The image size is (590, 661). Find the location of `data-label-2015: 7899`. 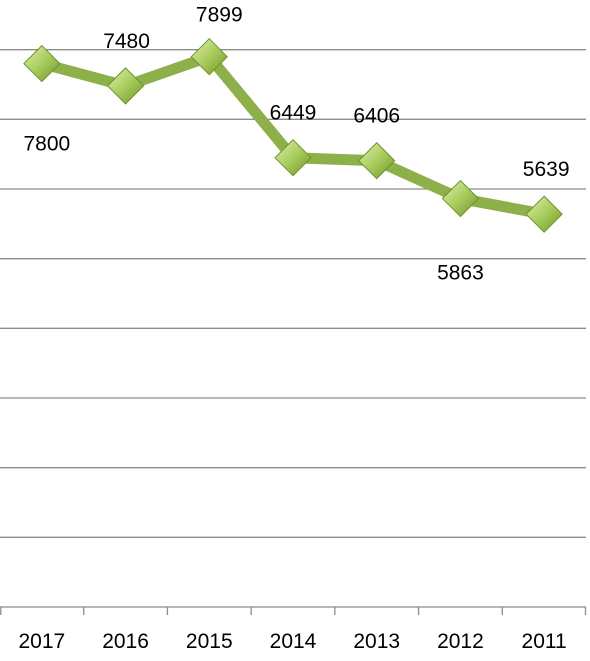

data-label-2015: 7899 is located at coordinates (219, 15).